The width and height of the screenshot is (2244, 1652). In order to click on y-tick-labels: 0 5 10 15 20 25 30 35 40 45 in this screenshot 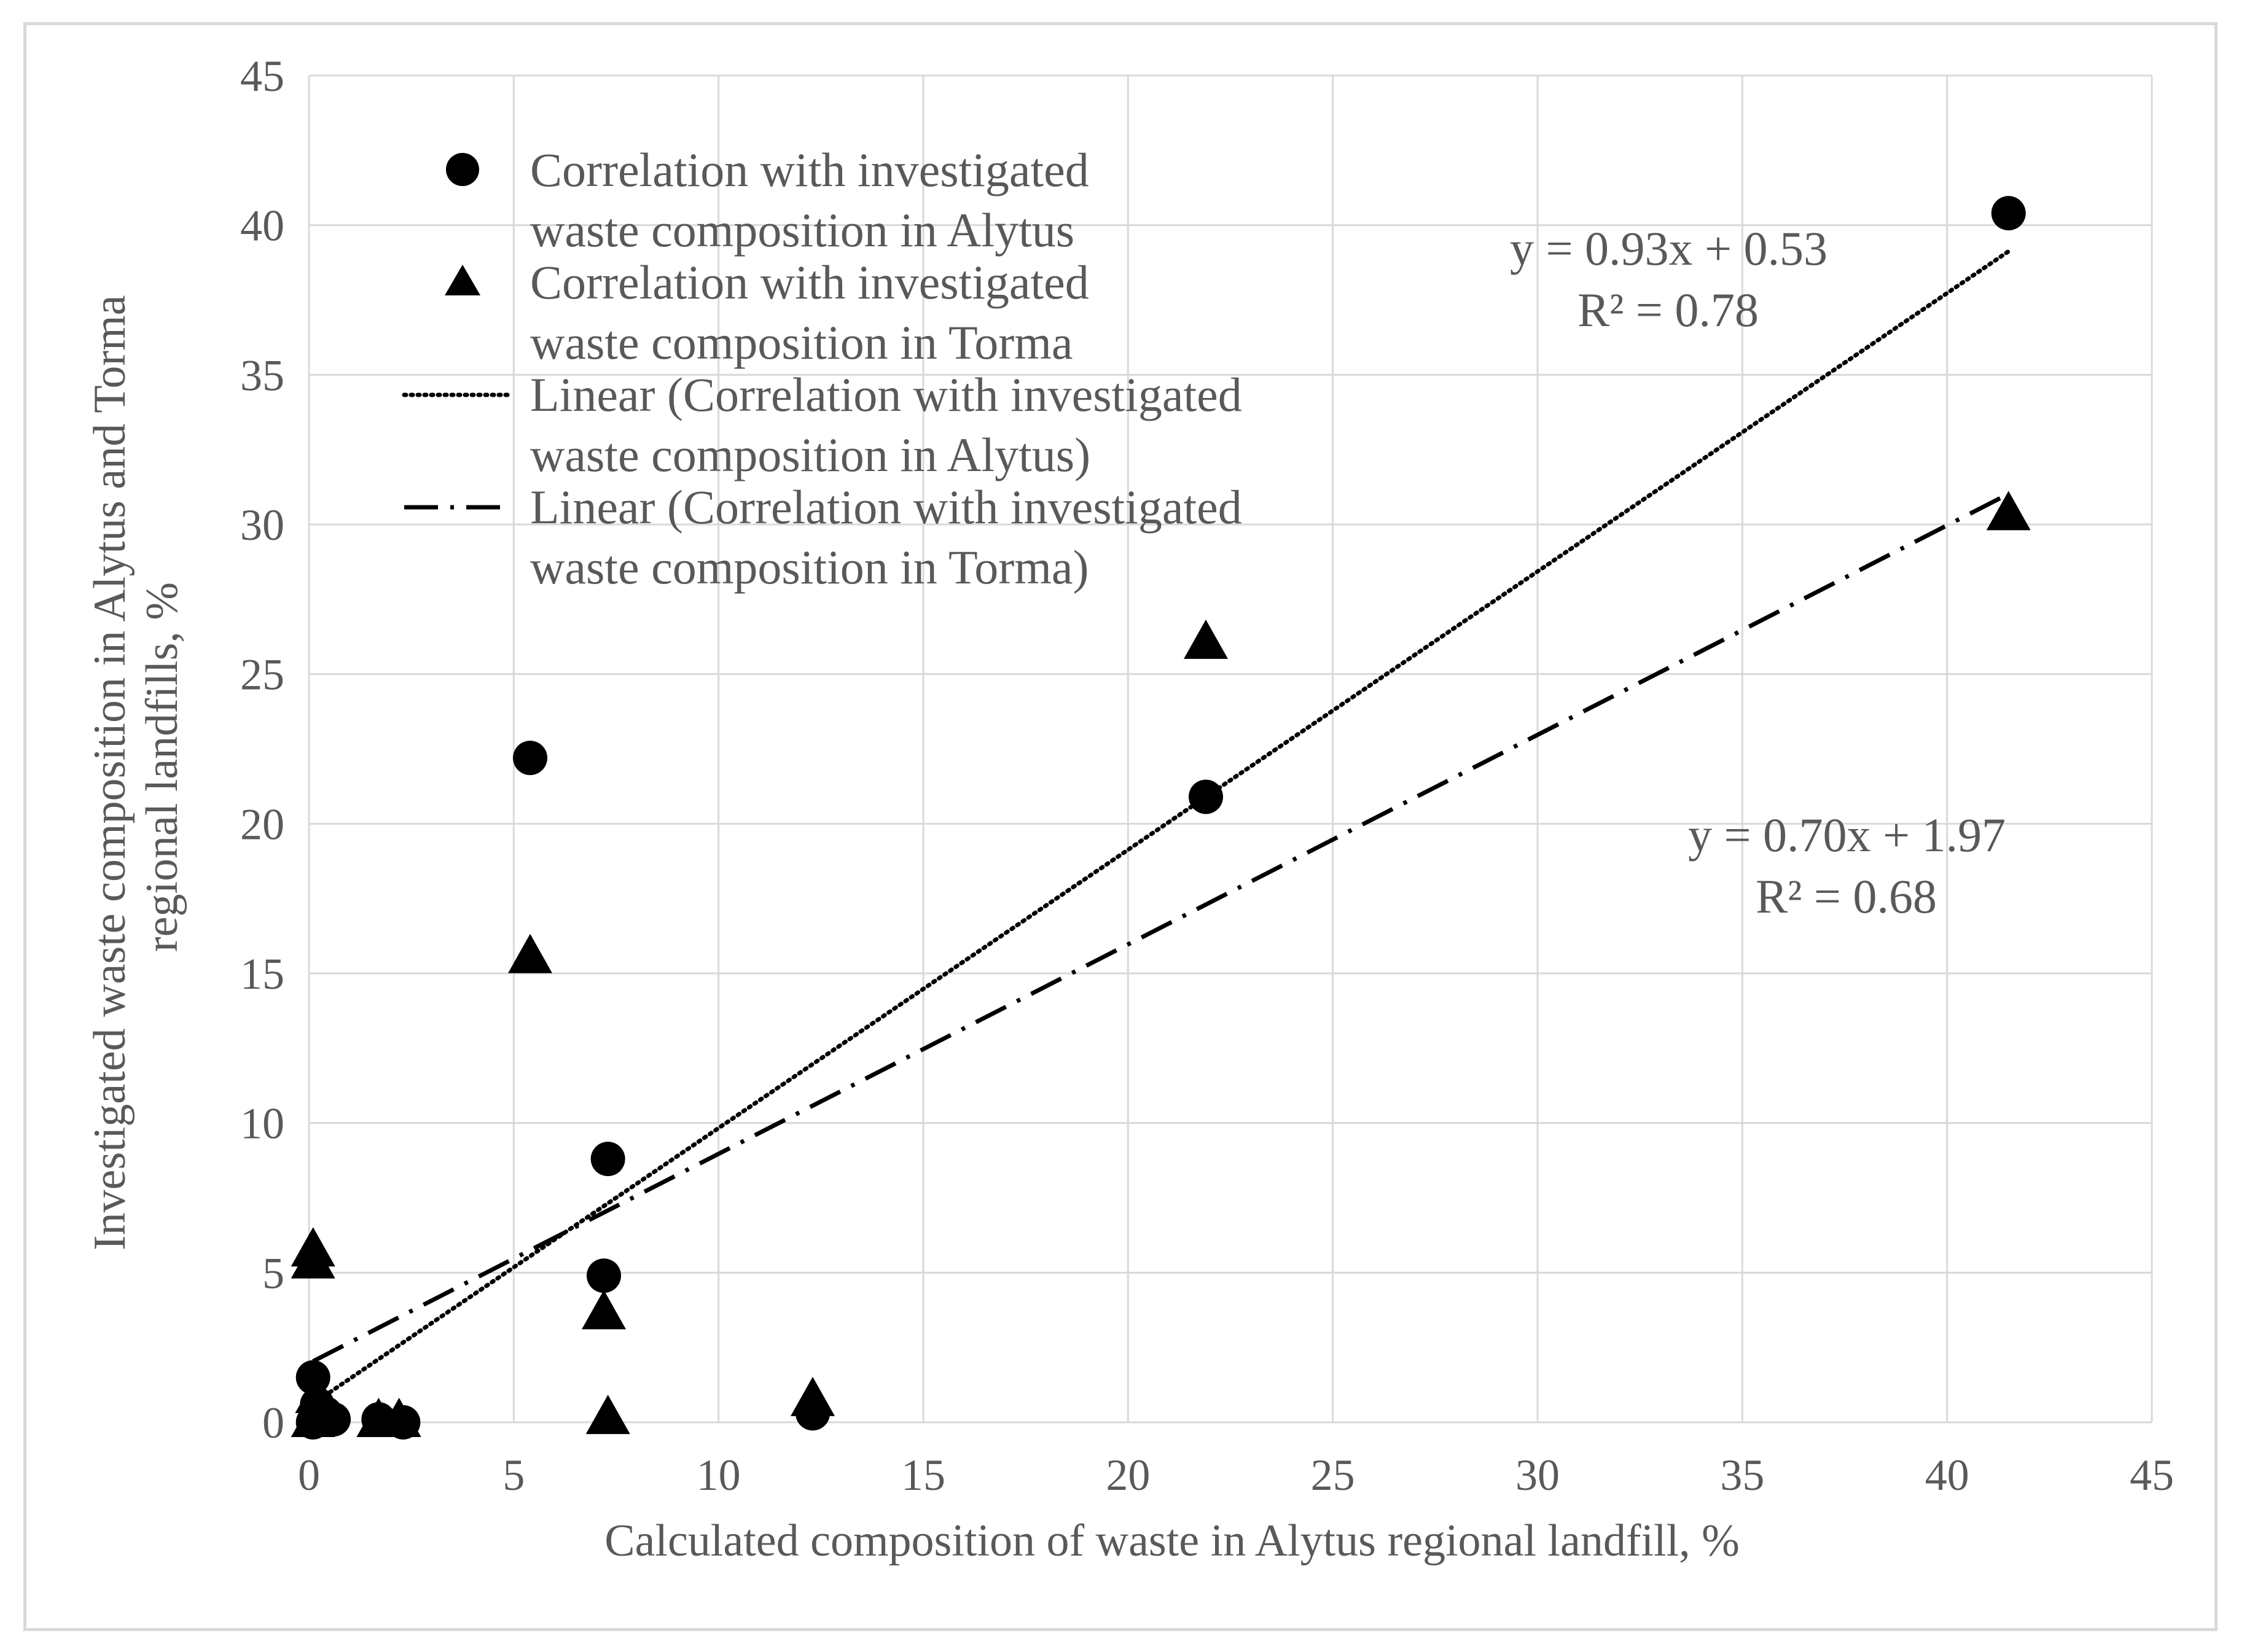, I will do `click(262, 749)`.